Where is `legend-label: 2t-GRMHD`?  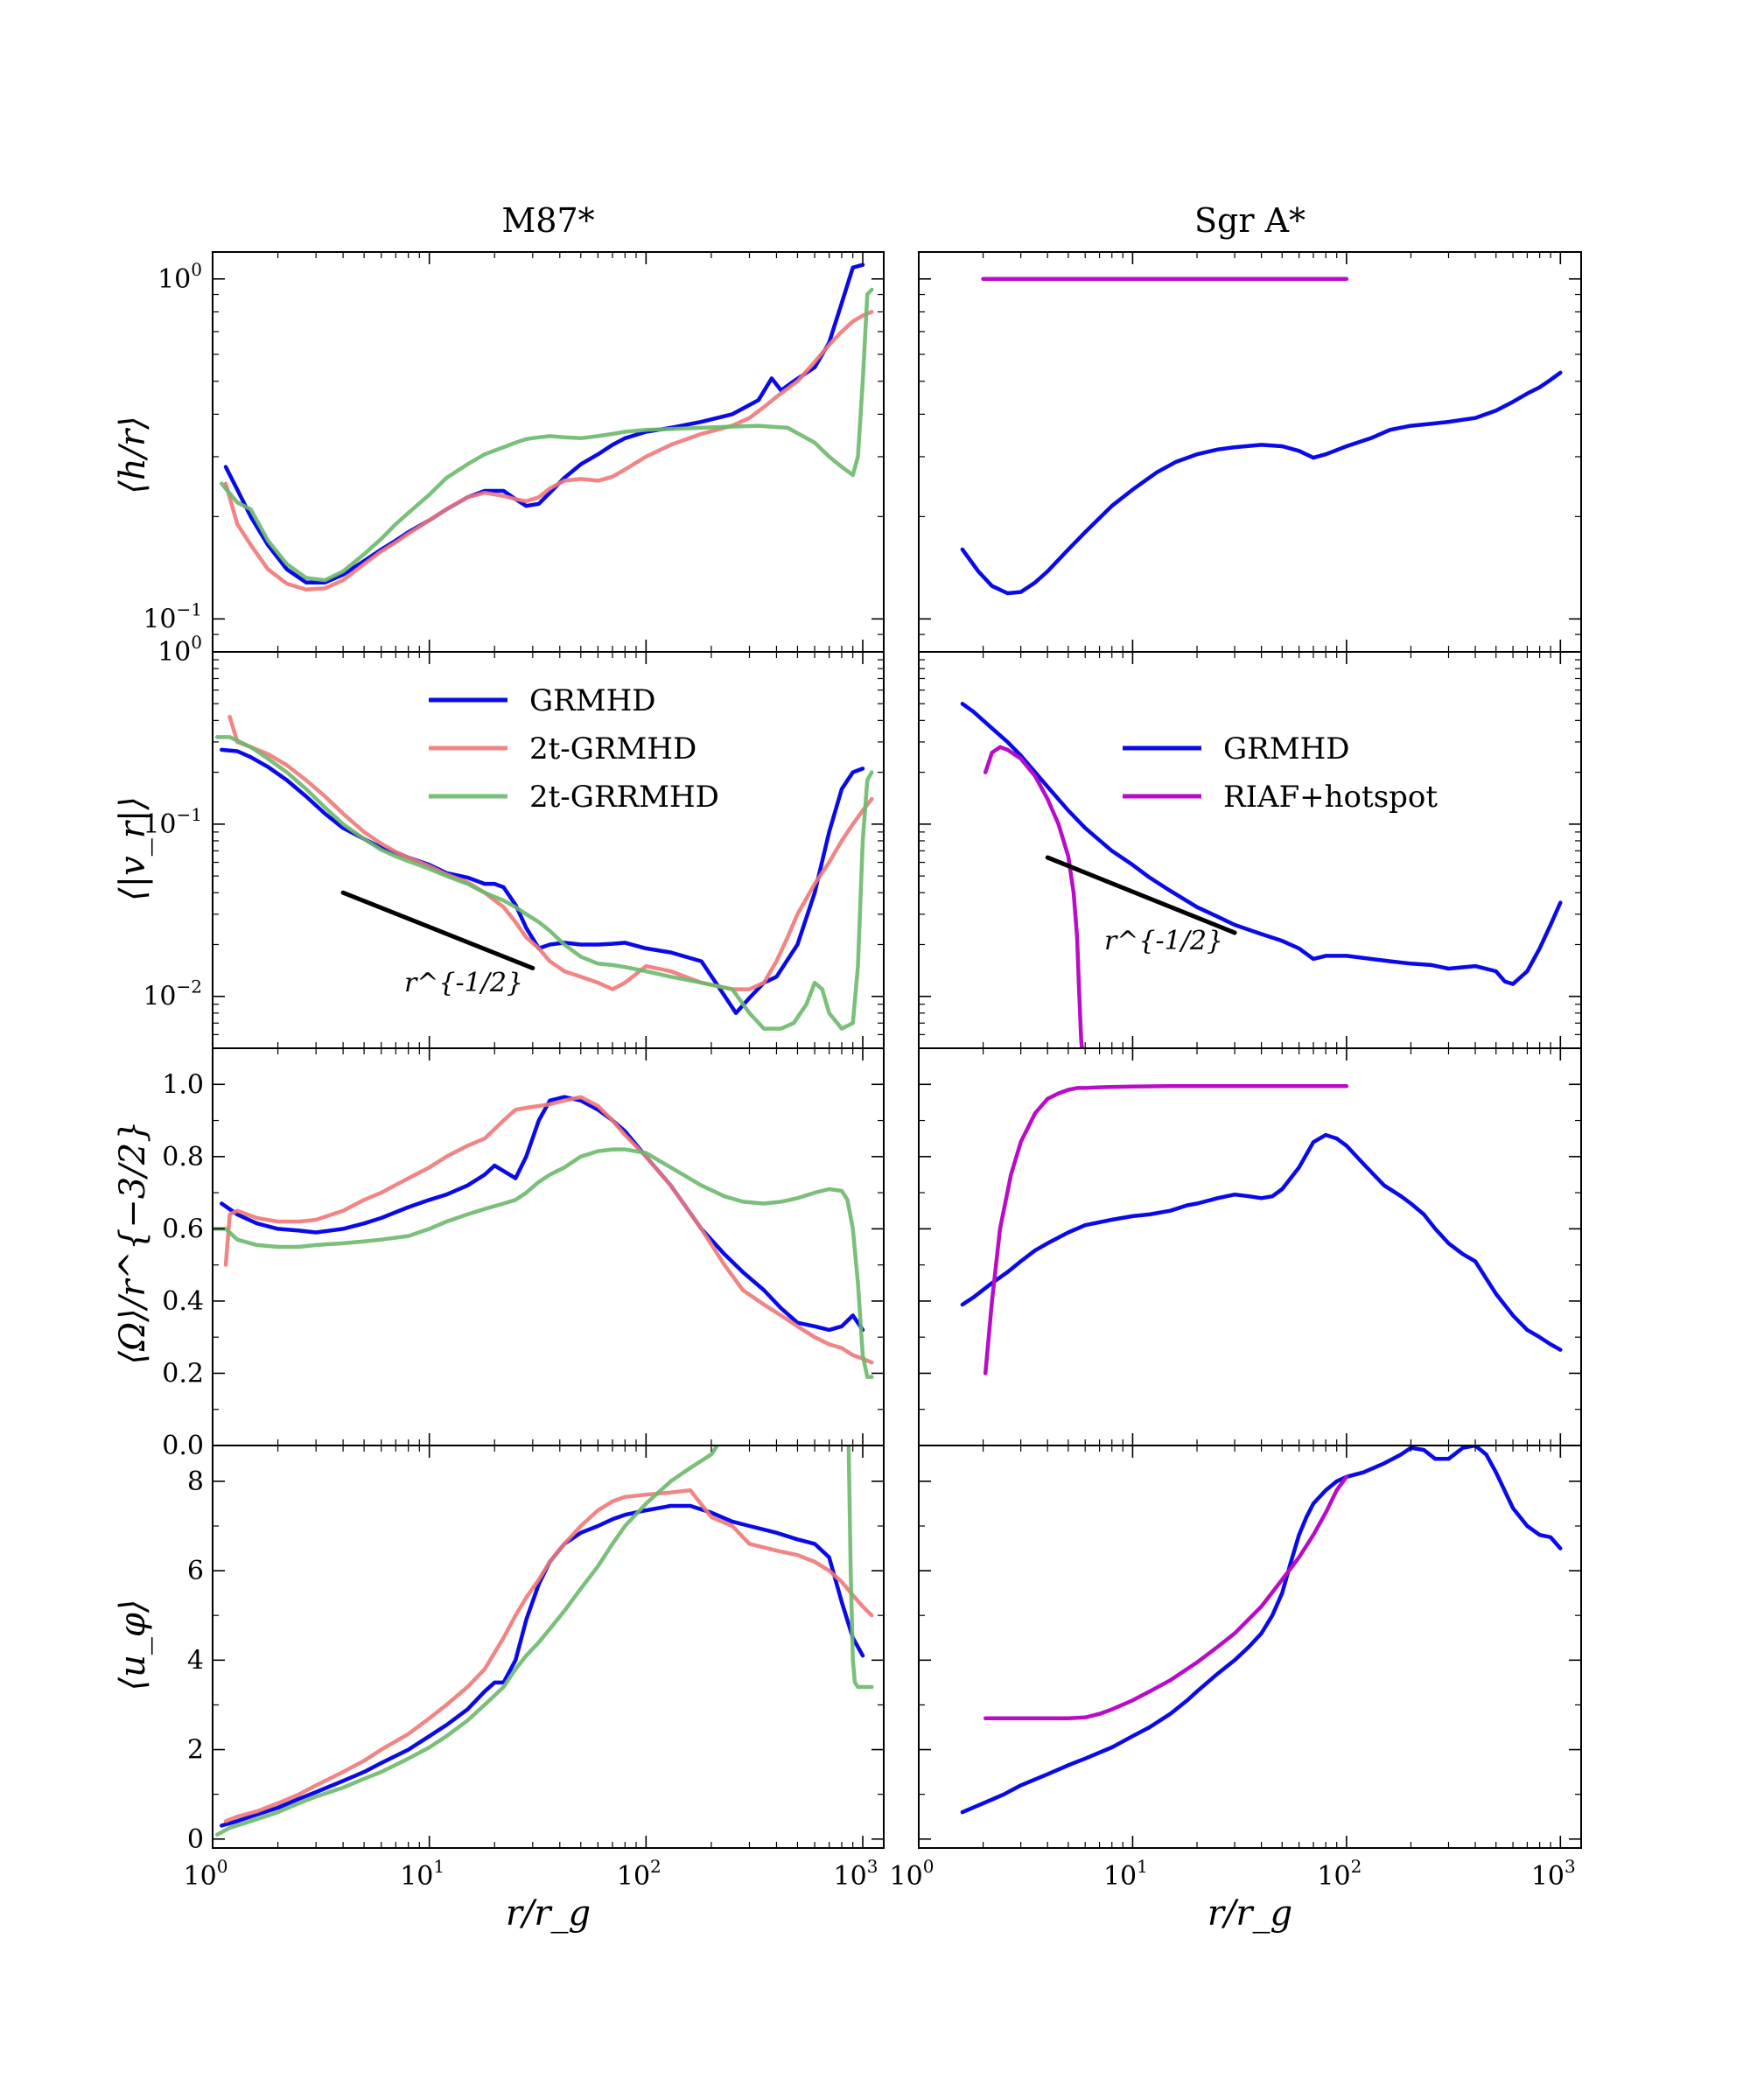 legend-label: 2t-GRMHD is located at coordinates (612, 749).